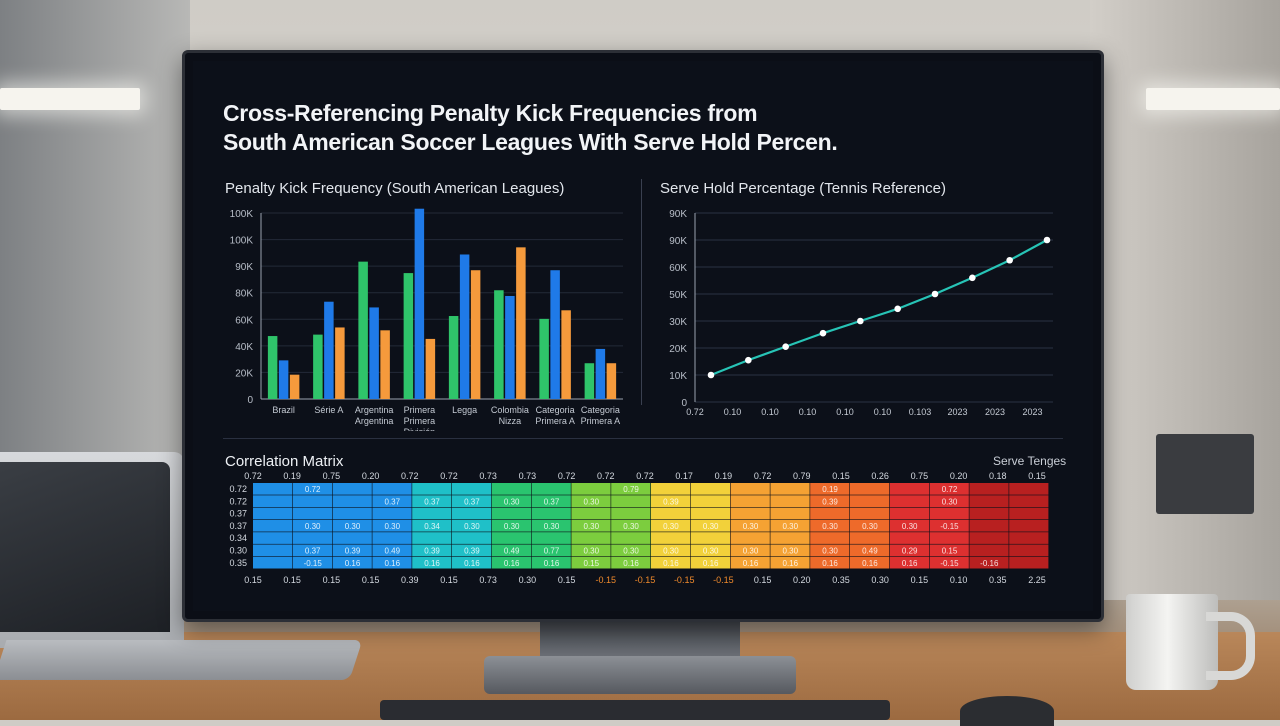 The image size is (1280, 726). What do you see at coordinates (244, 294) in the screenshot?
I see `bar-y-tick-label: 80K` at bounding box center [244, 294].